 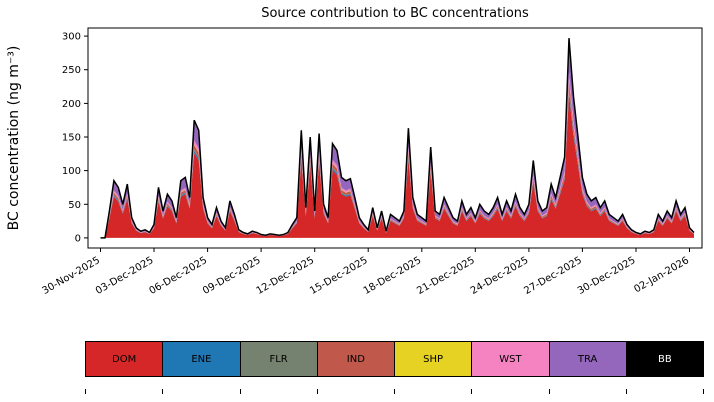 I want to click on x-tick-label: 18-Dec-2025, so click(x=393, y=276).